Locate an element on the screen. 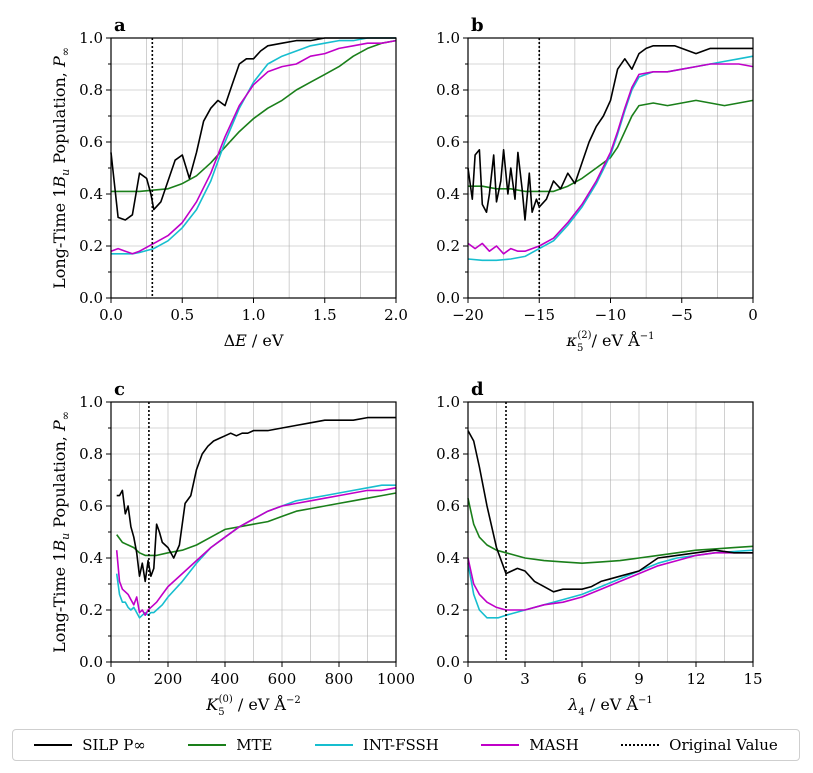 This screenshot has width=813, height=773. legend-label-fssh: INT-FSSH is located at coordinates (400, 745).